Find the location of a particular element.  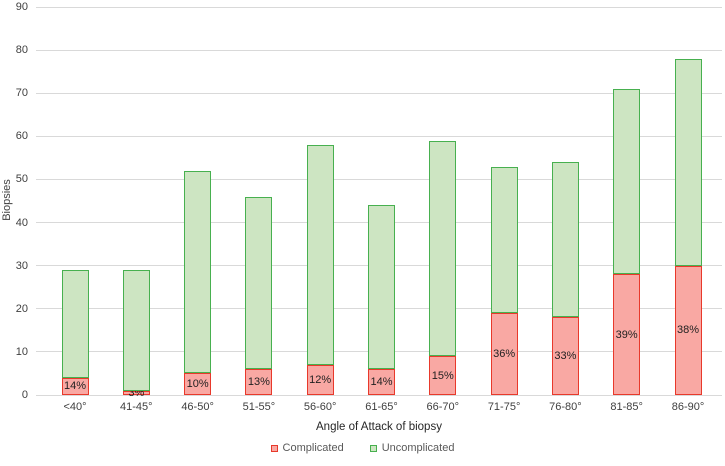

percent-label: 15% is located at coordinates (442, 375).